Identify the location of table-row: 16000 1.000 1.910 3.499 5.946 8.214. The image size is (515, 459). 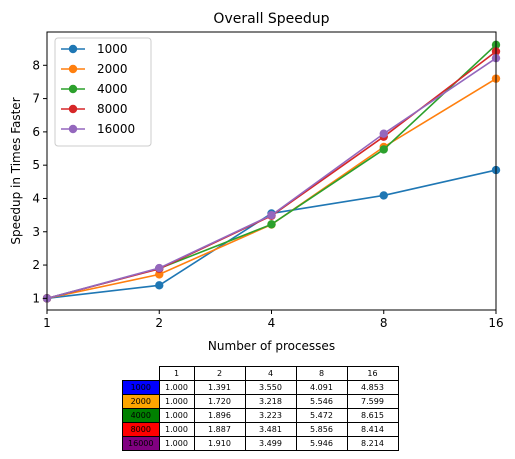
(260, 443).